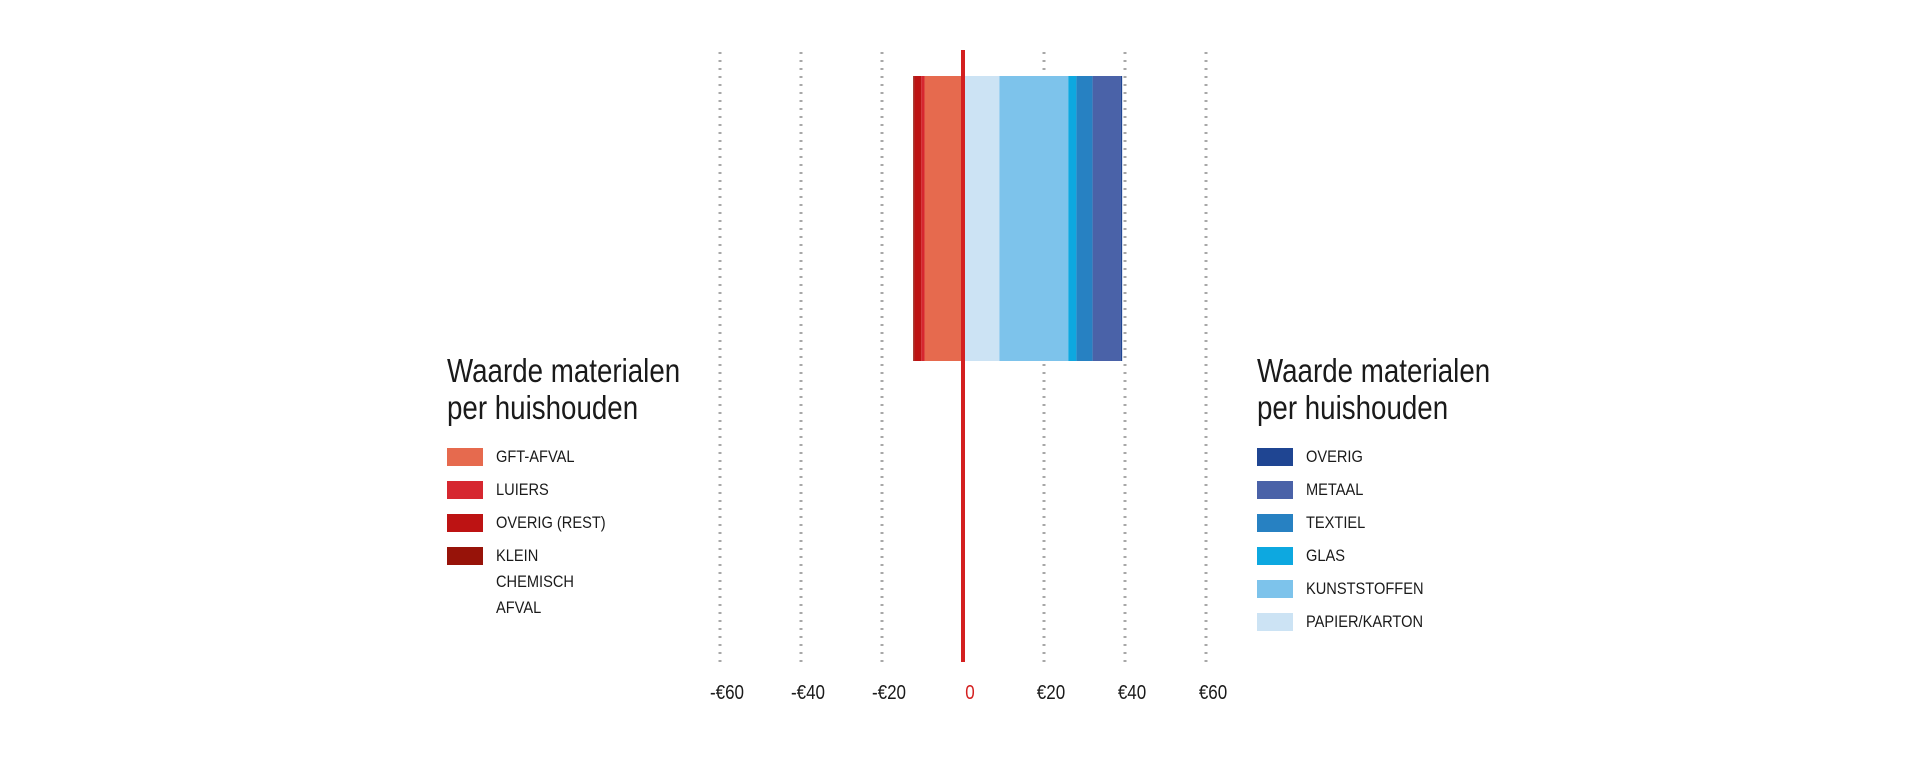 This screenshot has width=1920, height=768. I want to click on legend-label: KUNSTSTOFFEN, so click(1365, 588).